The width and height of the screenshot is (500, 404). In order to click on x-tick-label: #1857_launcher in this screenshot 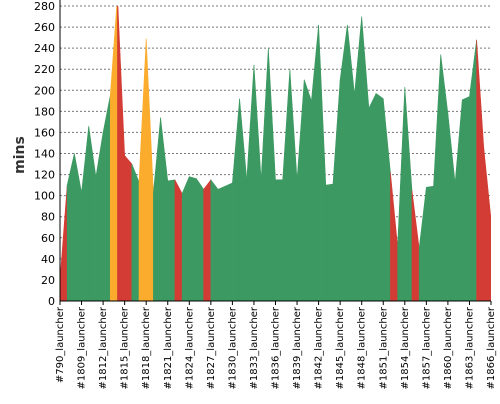, I will do `click(426, 347)`.